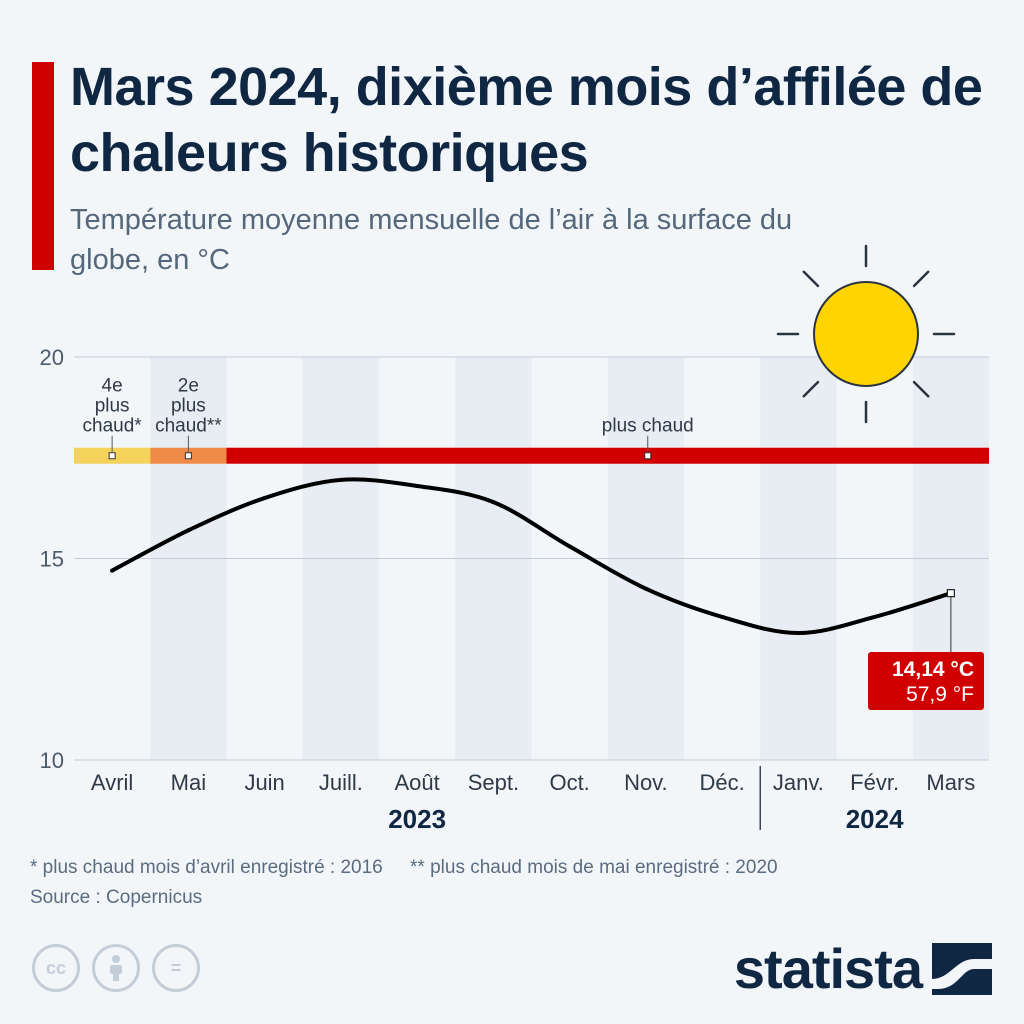  I want to click on x-tick-label: Mai, so click(188, 782).